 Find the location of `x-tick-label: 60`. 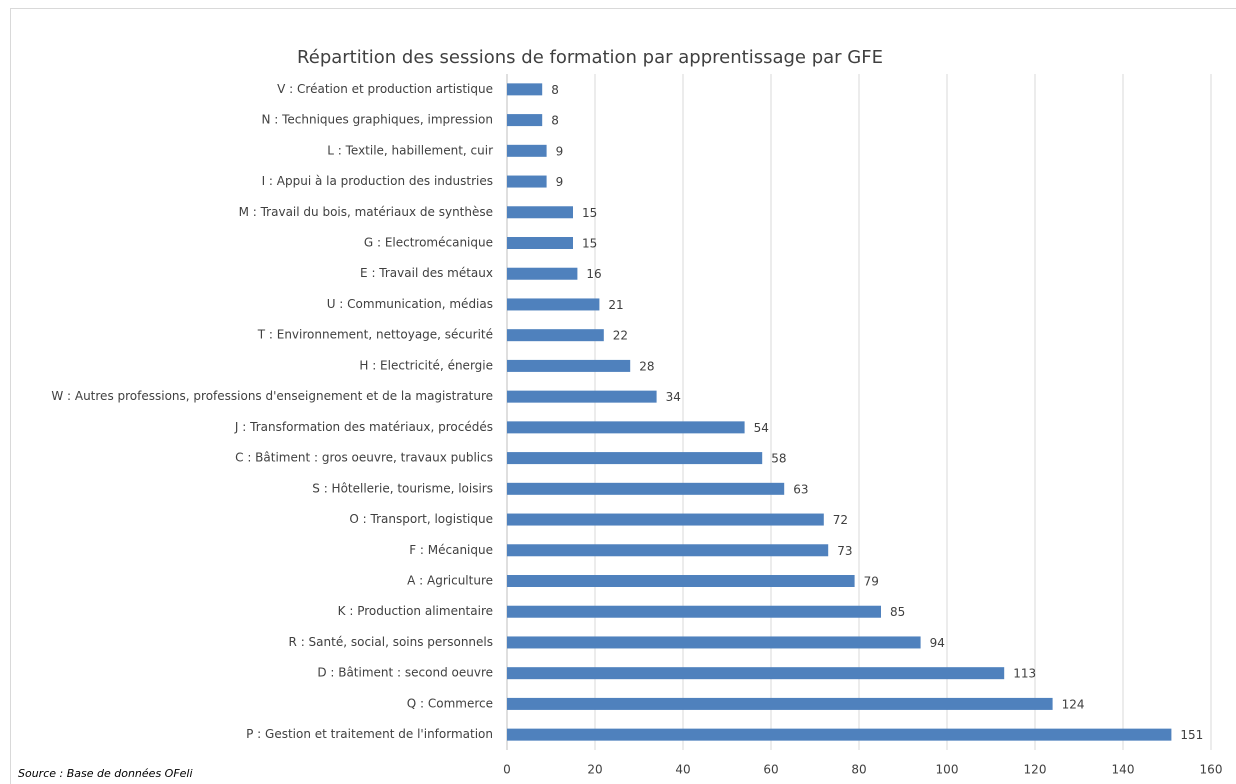

x-tick-label: 60 is located at coordinates (770, 770).